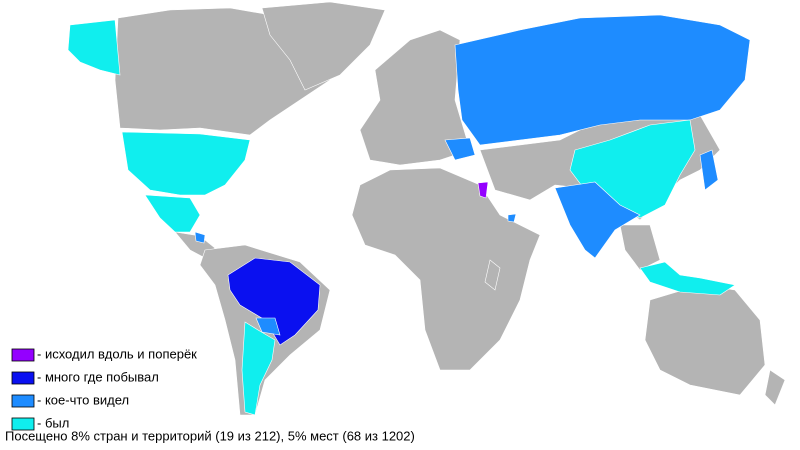  I want to click on madagascar, so click(492, 275).